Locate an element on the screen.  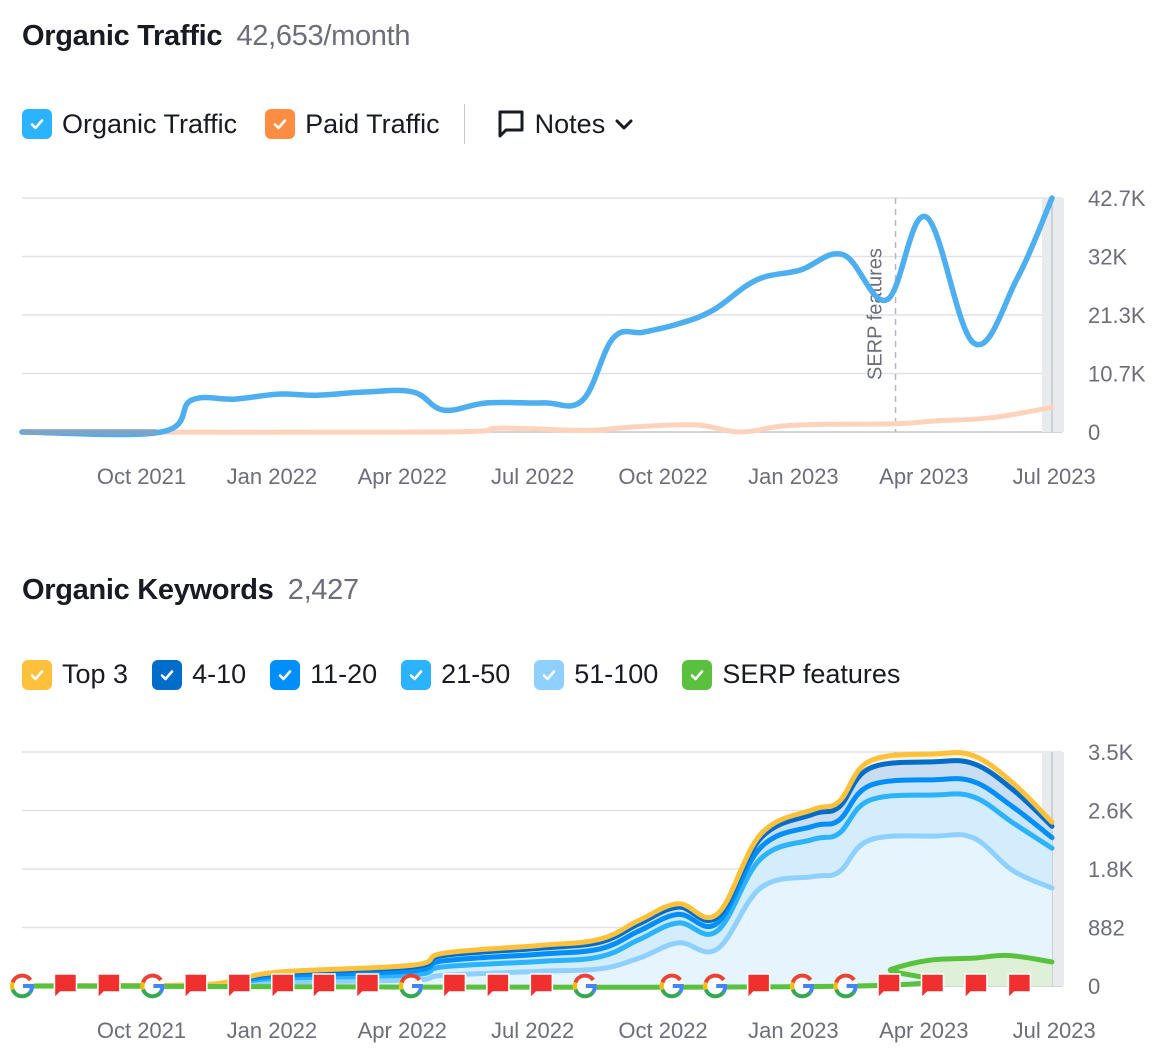
notes-dropdown: Notes is located at coordinates (565, 124).